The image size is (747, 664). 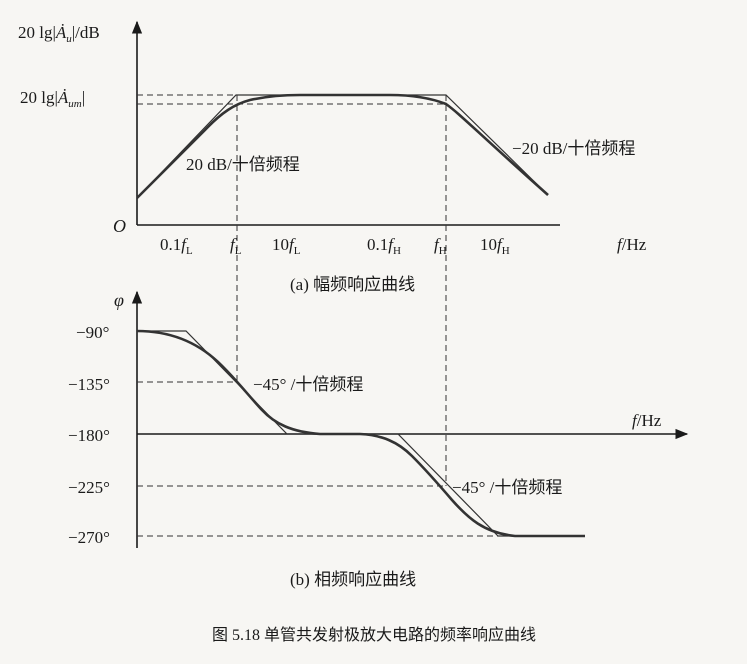 What do you see at coordinates (52, 99) in the screenshot?
I see `midband-gain-label: 20 lg|Ȧum|` at bounding box center [52, 99].